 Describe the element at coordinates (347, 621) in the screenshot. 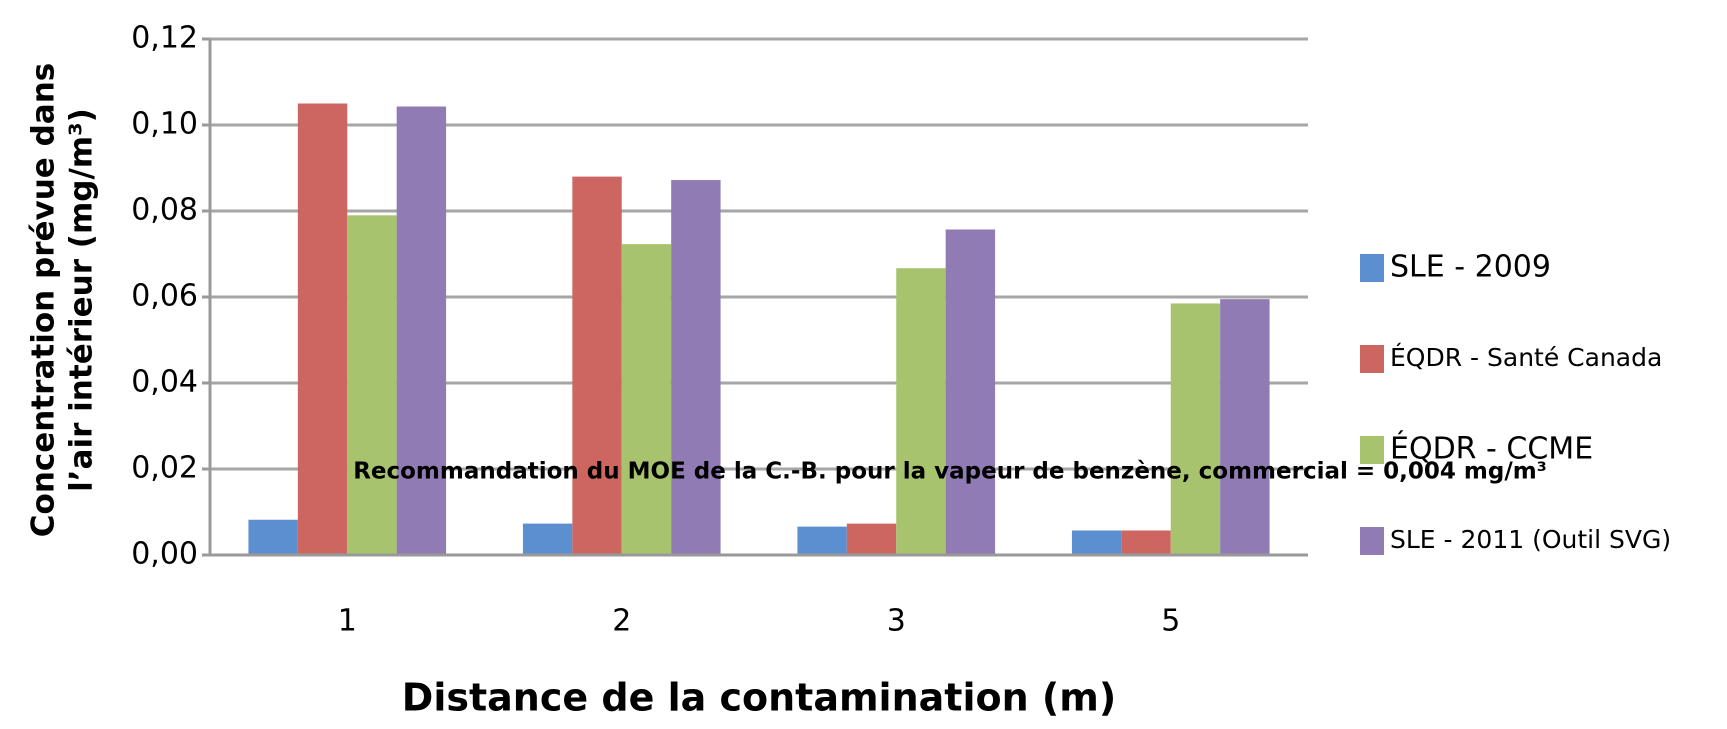

I see `x-tick-label: 1` at that location.